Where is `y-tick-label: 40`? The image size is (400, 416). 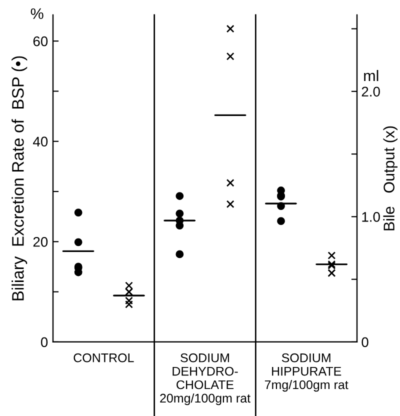 y-tick-label: 40 is located at coordinates (40, 141).